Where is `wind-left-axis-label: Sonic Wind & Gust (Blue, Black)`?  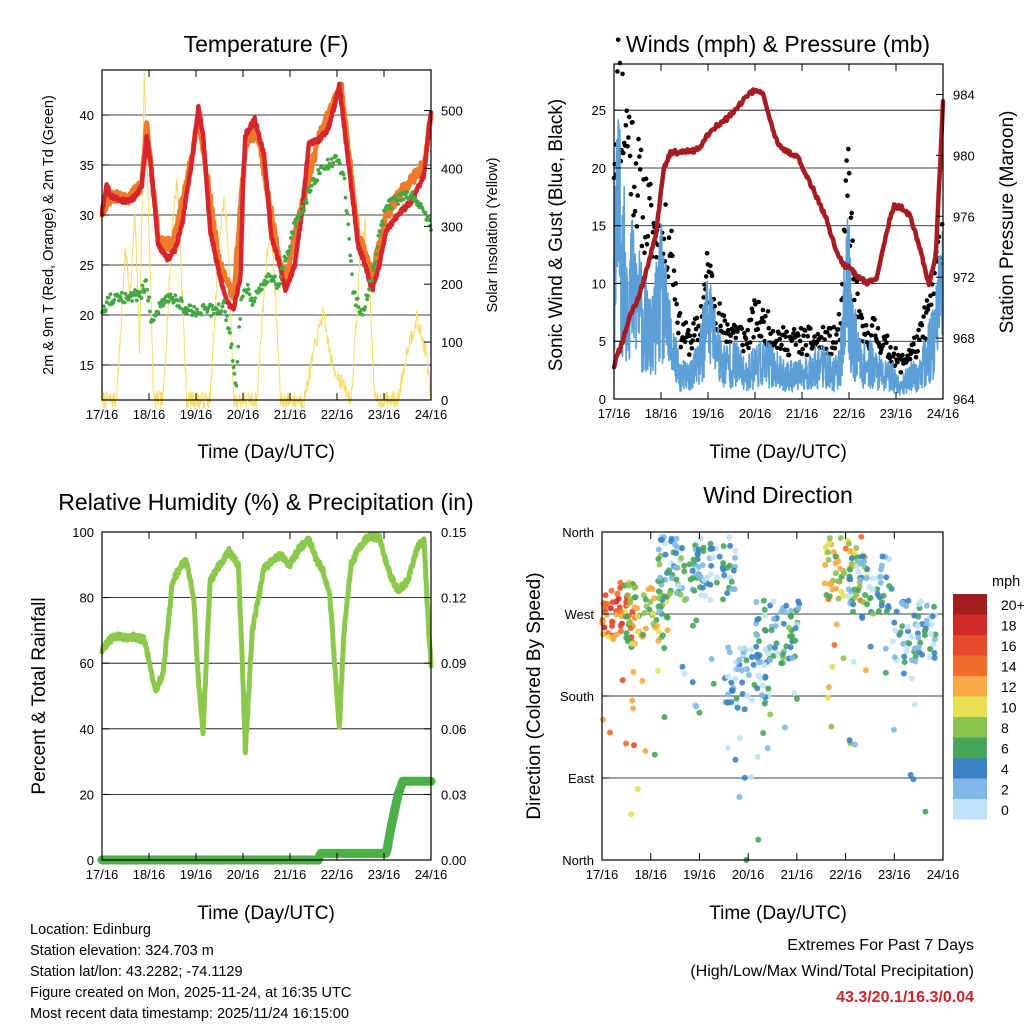 wind-left-axis-label: Sonic Wind & Gust (Blue, Black) is located at coordinates (556, 235).